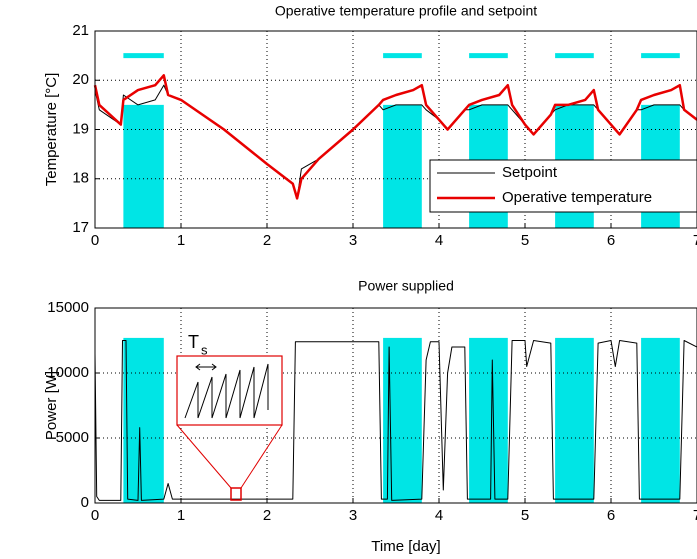  What do you see at coordinates (68, 307) in the screenshot?
I see `y-tick-label: 15000` at bounding box center [68, 307].